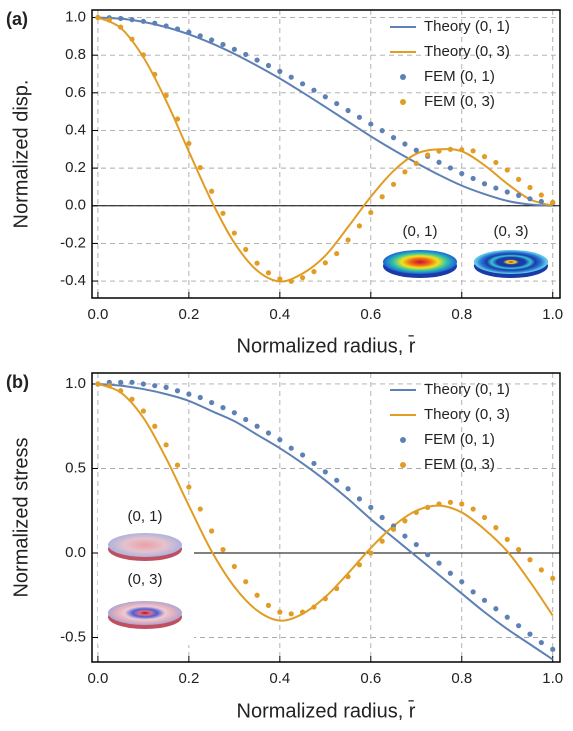 This screenshot has height=731, width=573. What do you see at coordinates (467, 51) in the screenshot?
I see `legend-label: Theory (0, 3)` at bounding box center [467, 51].